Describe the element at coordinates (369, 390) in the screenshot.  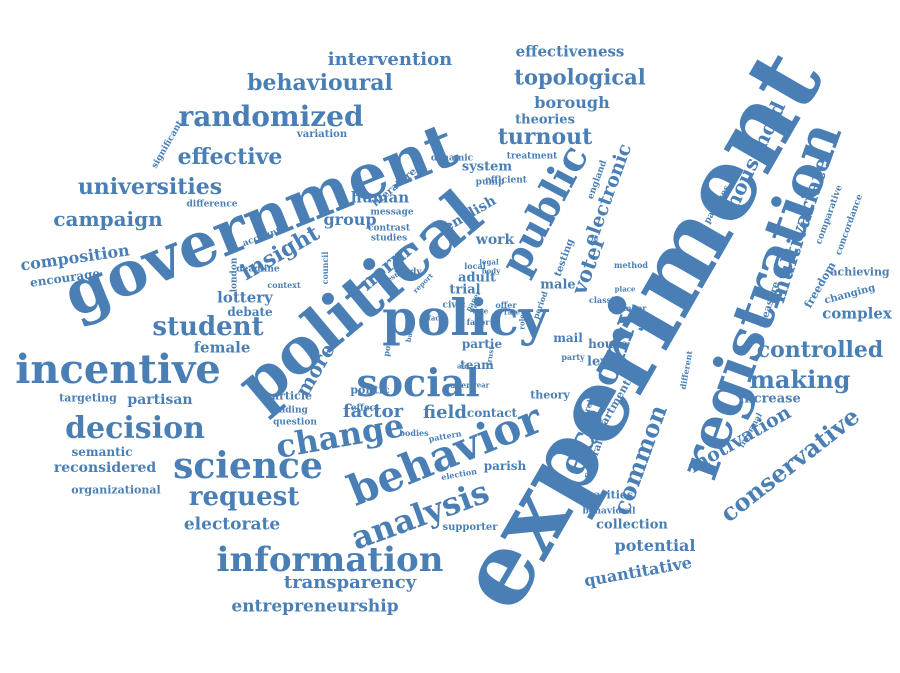
I see `word-politic: politic` at that location.